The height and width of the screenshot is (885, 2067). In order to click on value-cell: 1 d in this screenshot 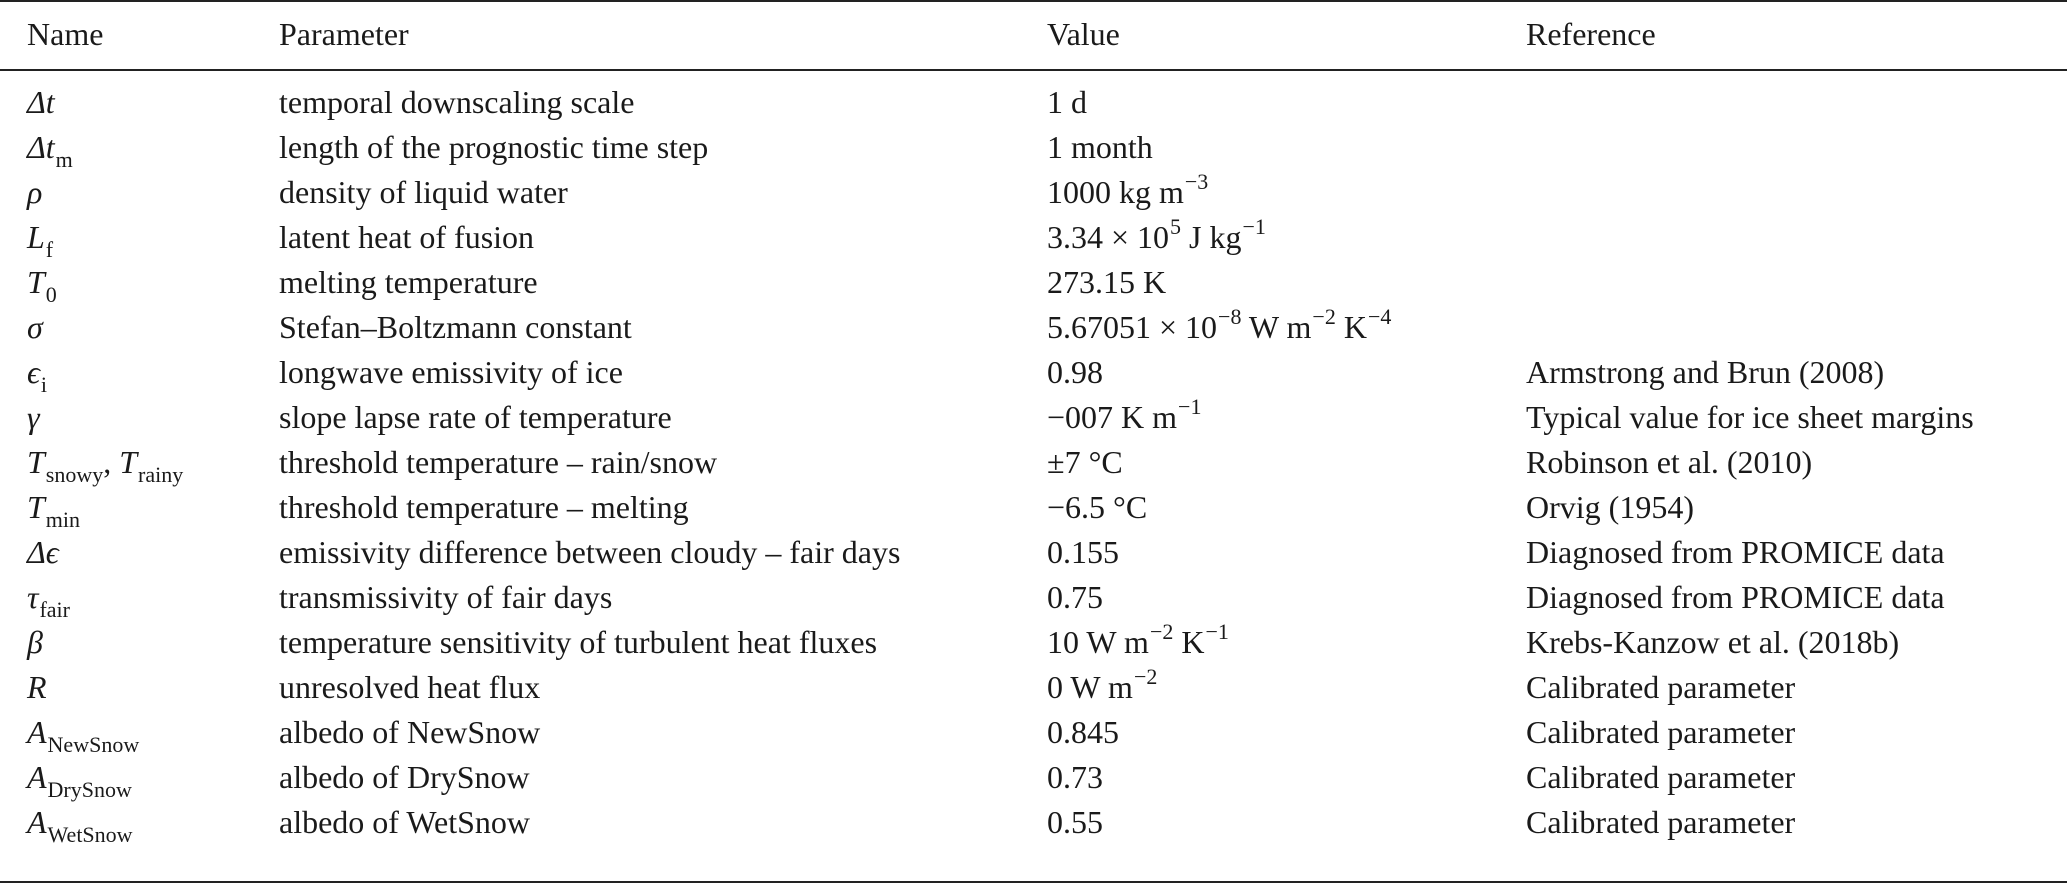, I will do `click(1067, 102)`.